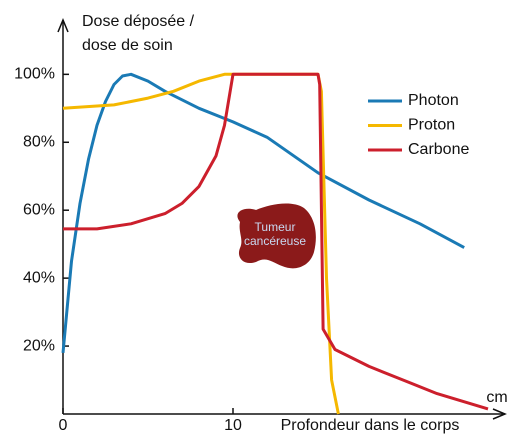 Image resolution: width=512 pixels, height=435 pixels. What do you see at coordinates (39, 345) in the screenshot?
I see `y-tick-label: 20%` at bounding box center [39, 345].